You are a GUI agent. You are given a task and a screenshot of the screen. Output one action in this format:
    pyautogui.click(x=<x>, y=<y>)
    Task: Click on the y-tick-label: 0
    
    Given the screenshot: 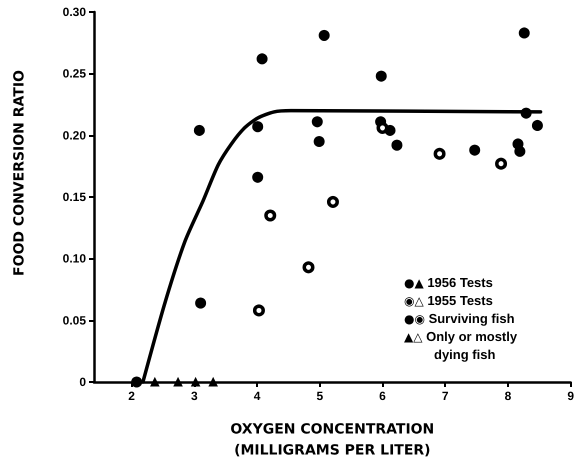 What is the action you would take?
    pyautogui.click(x=82, y=382)
    